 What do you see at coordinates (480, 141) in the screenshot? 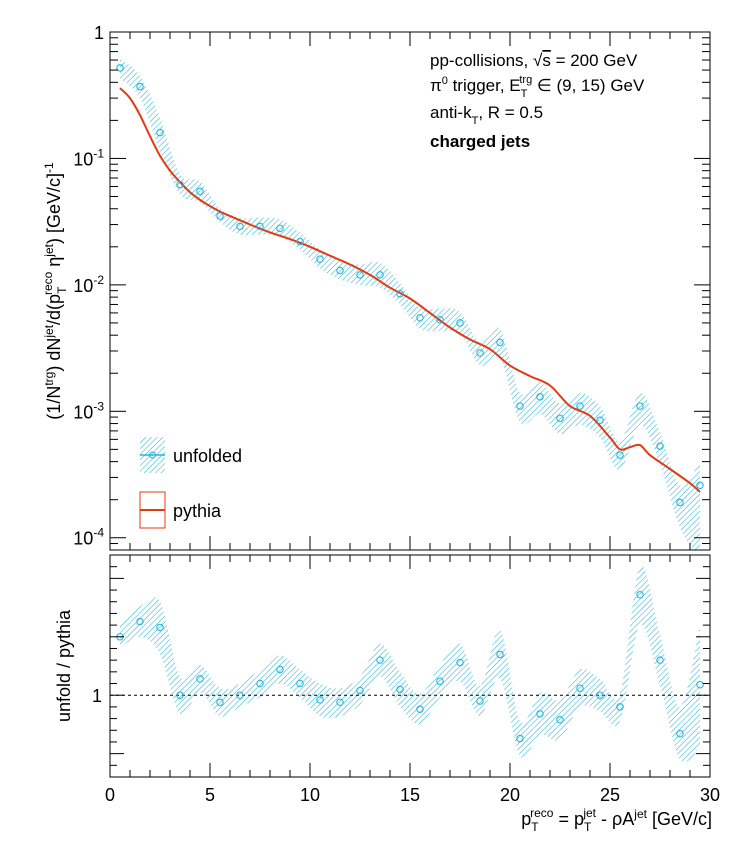
I see `annotation-charged-jets: charged jets` at bounding box center [480, 141].